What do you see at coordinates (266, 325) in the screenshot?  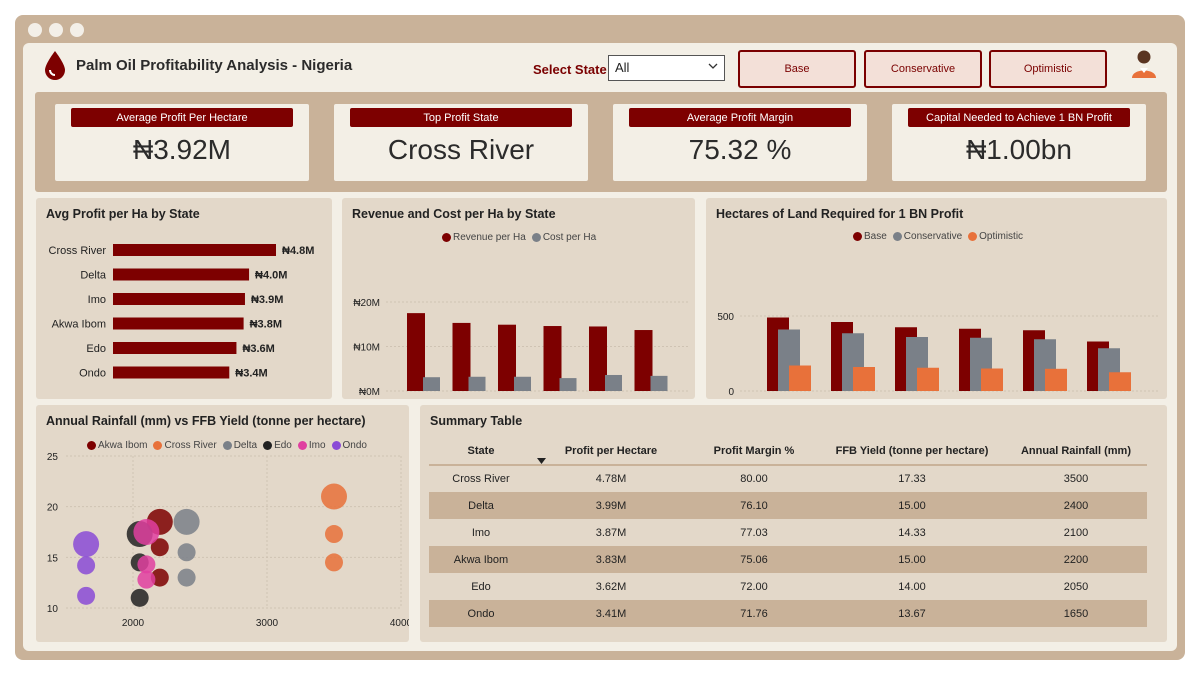 I see `data-label: ₦3.8M` at bounding box center [266, 325].